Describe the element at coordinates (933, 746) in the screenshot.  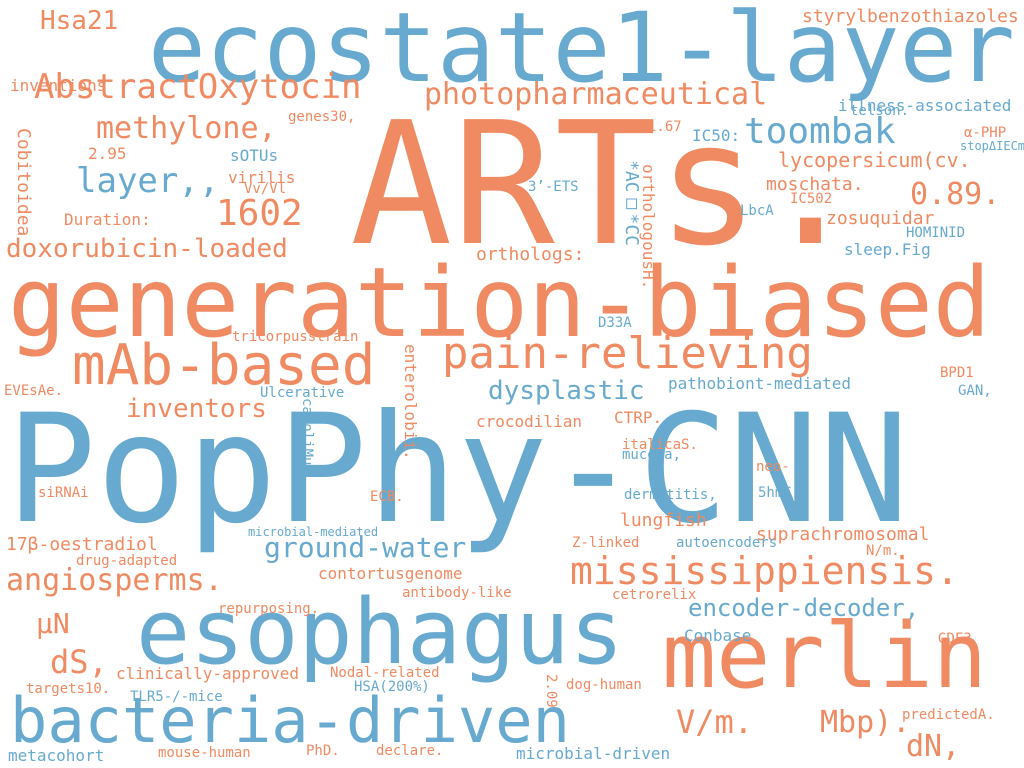
I see `cloud-word: dN,` at that location.